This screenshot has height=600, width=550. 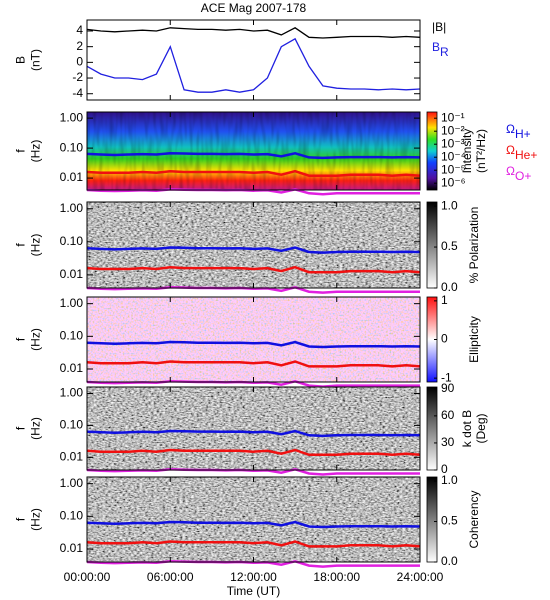 What do you see at coordinates (36, 60) in the screenshot?
I see `y-axis-label: (nT)` at bounding box center [36, 60].